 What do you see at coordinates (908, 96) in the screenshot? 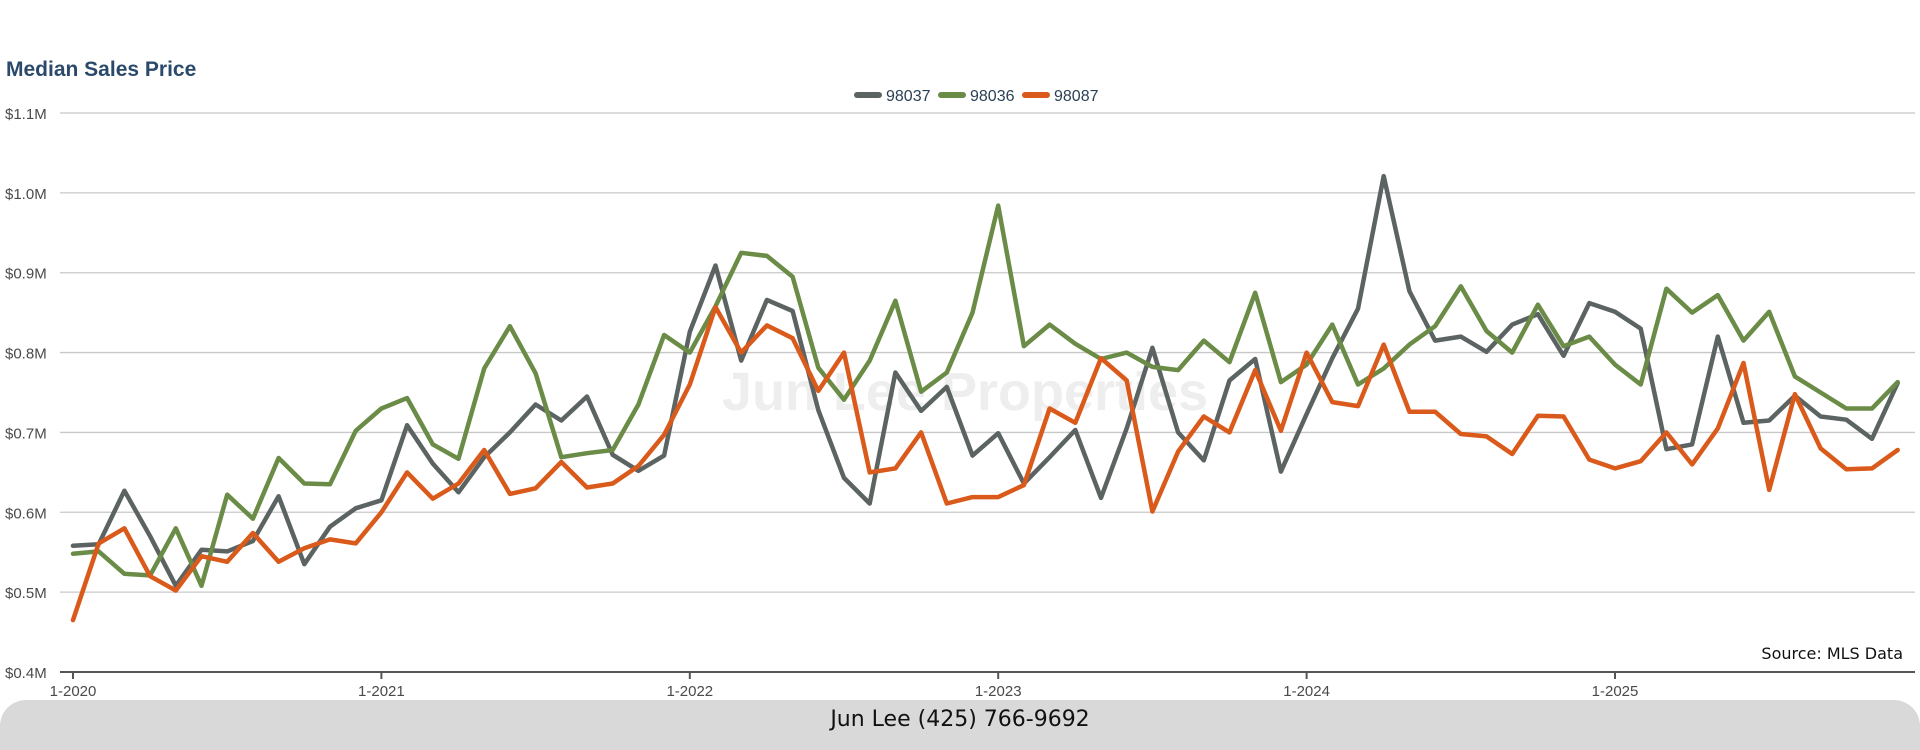
I see `legend-label-98037: 98037` at bounding box center [908, 96].